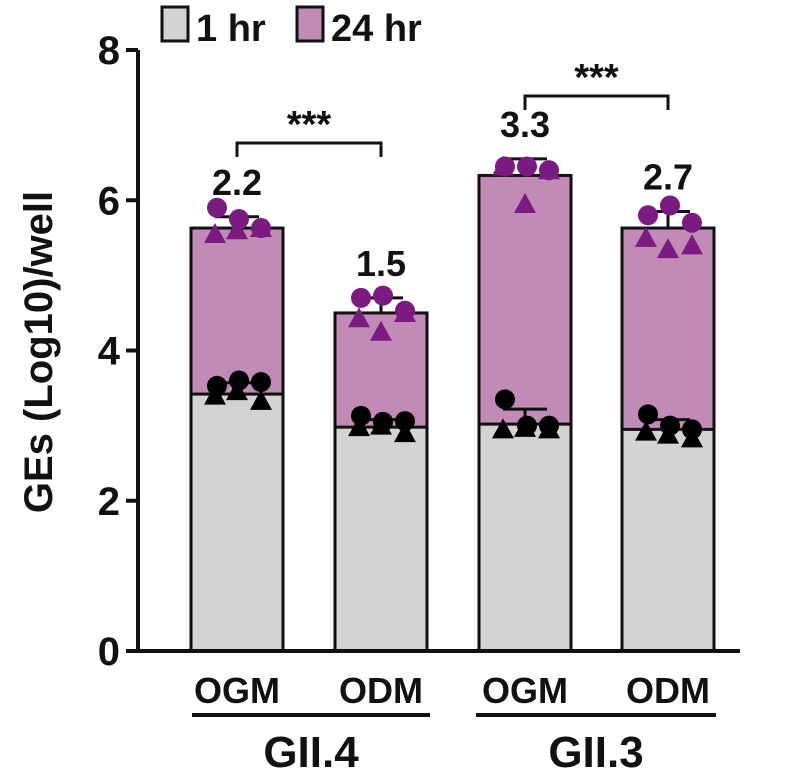  I want to click on legend: 1 hr 24 hr, so click(291, 27).